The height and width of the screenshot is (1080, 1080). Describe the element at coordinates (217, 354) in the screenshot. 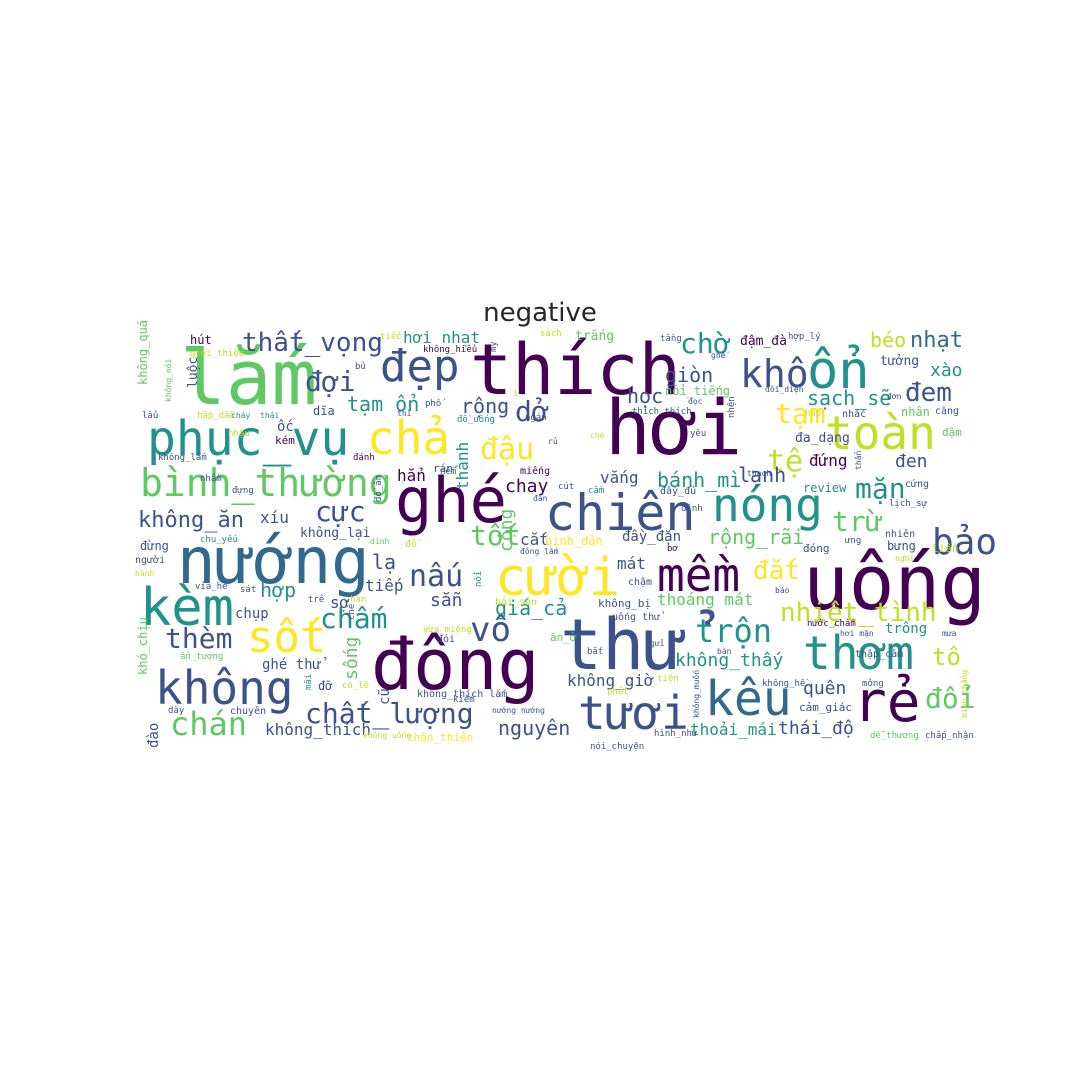

I see `word: giới_thiệu` at that location.